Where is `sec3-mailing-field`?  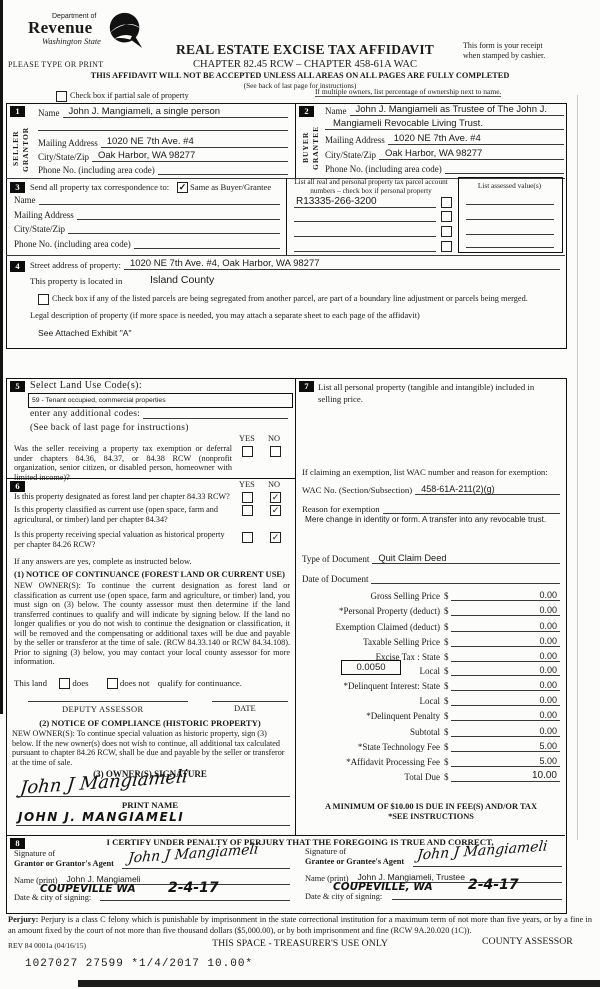 sec3-mailing-field is located at coordinates (178, 214).